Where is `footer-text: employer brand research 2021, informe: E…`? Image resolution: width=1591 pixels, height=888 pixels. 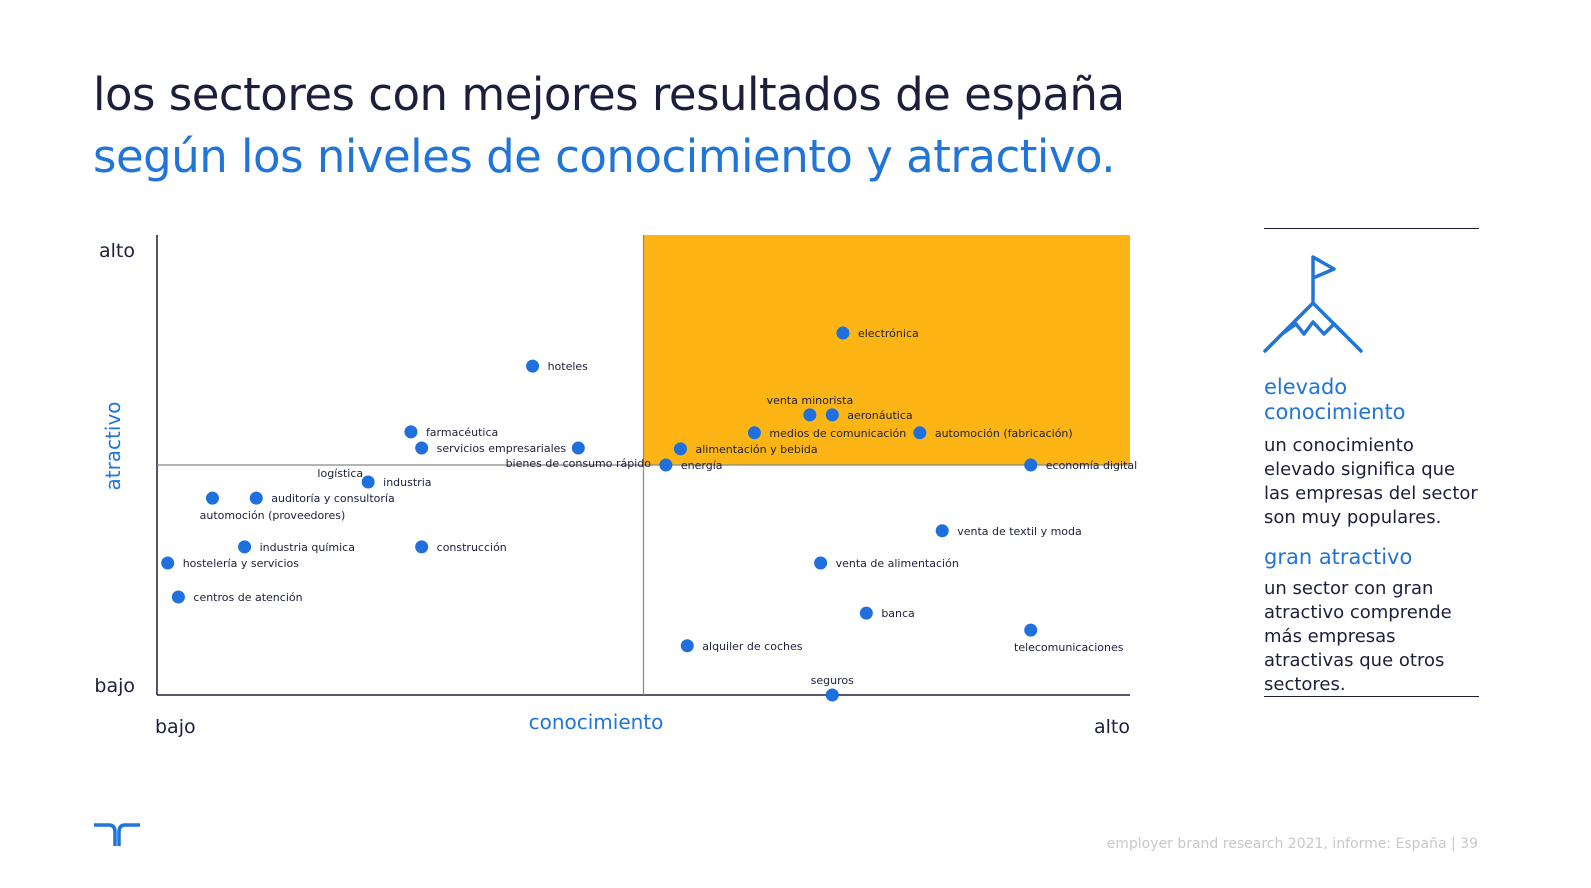 footer-text: employer brand research 2021, informe: E… is located at coordinates (1292, 844).